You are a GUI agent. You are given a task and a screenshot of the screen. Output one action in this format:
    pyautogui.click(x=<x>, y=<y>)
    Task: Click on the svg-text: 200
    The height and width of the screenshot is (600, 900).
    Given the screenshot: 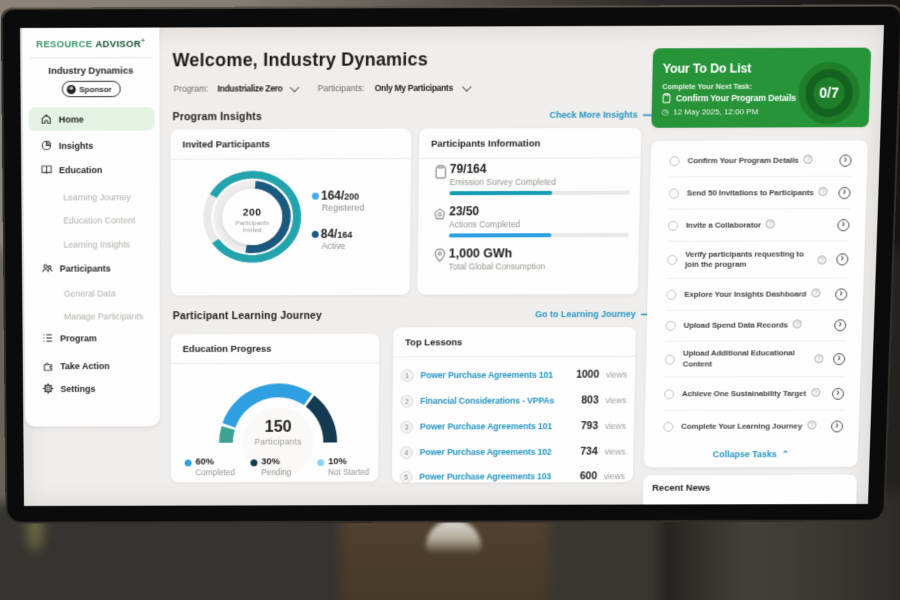 What is the action you would take?
    pyautogui.click(x=252, y=213)
    